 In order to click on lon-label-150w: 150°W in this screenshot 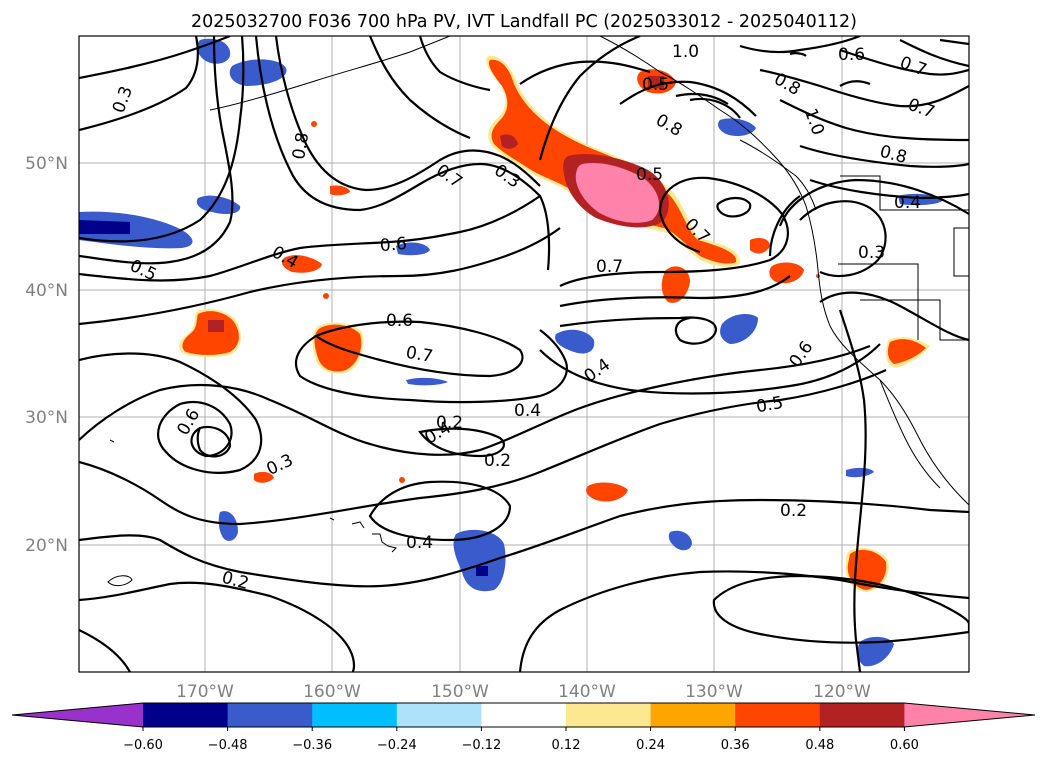, I will do `click(460, 692)`.